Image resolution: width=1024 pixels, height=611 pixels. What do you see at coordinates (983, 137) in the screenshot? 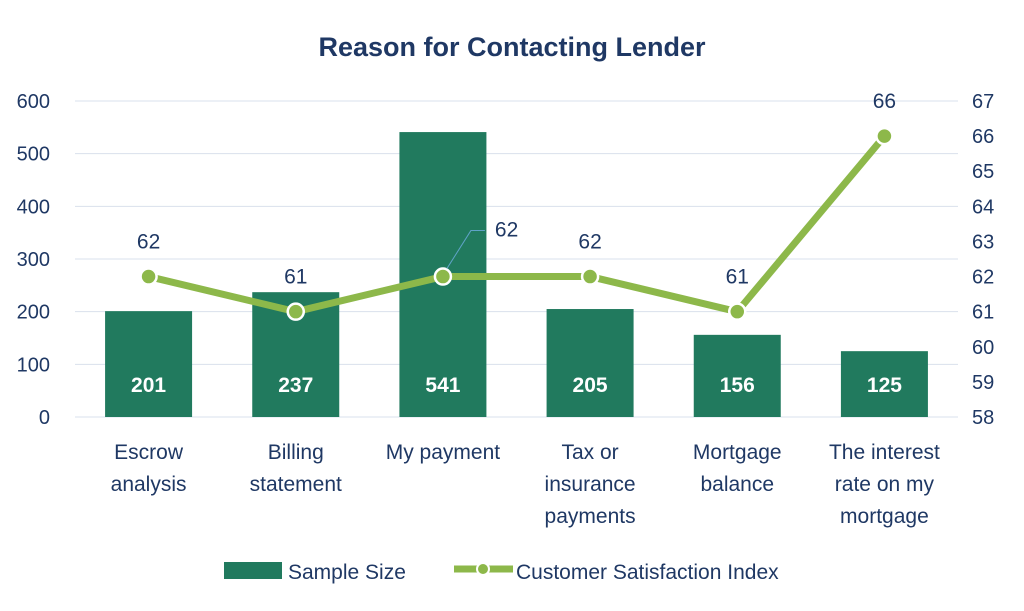
I see `right-axis-tick-label: 66` at bounding box center [983, 137].